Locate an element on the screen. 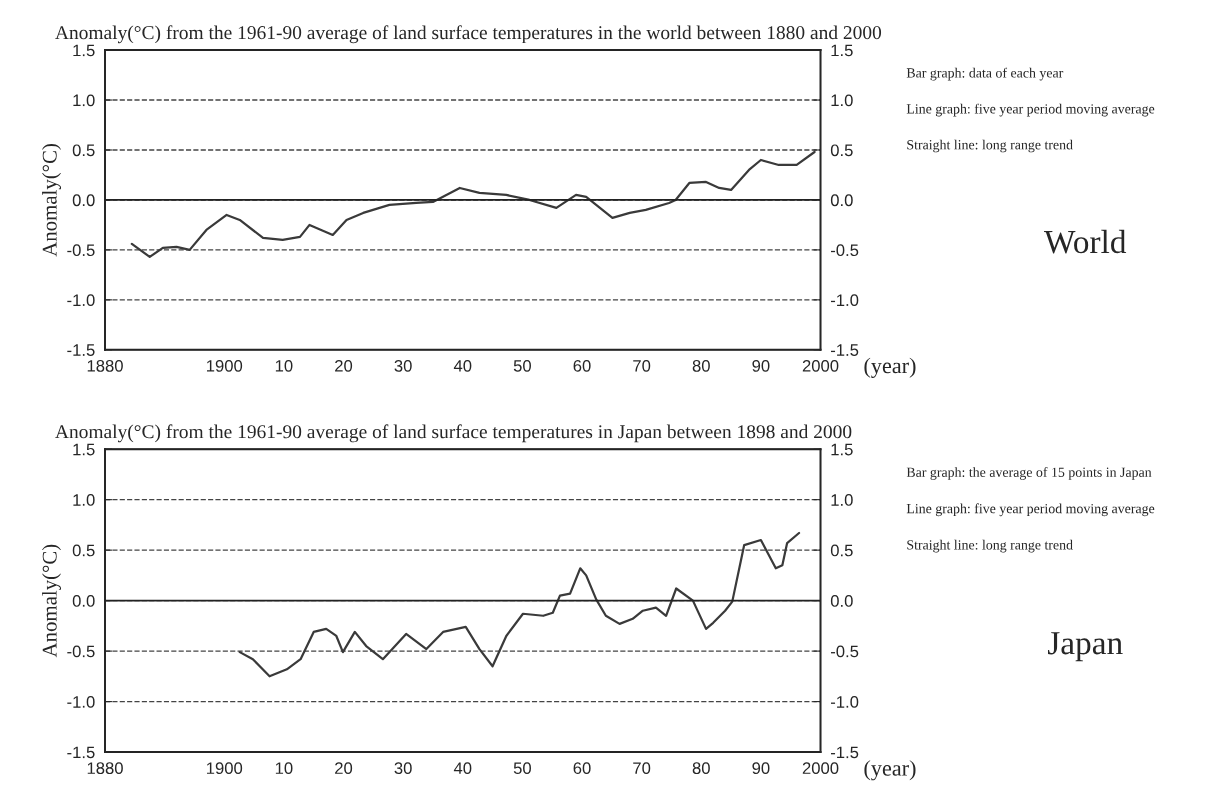 This screenshot has height=795, width=1221. text: Bar graph: data of each year is located at coordinates (985, 74).